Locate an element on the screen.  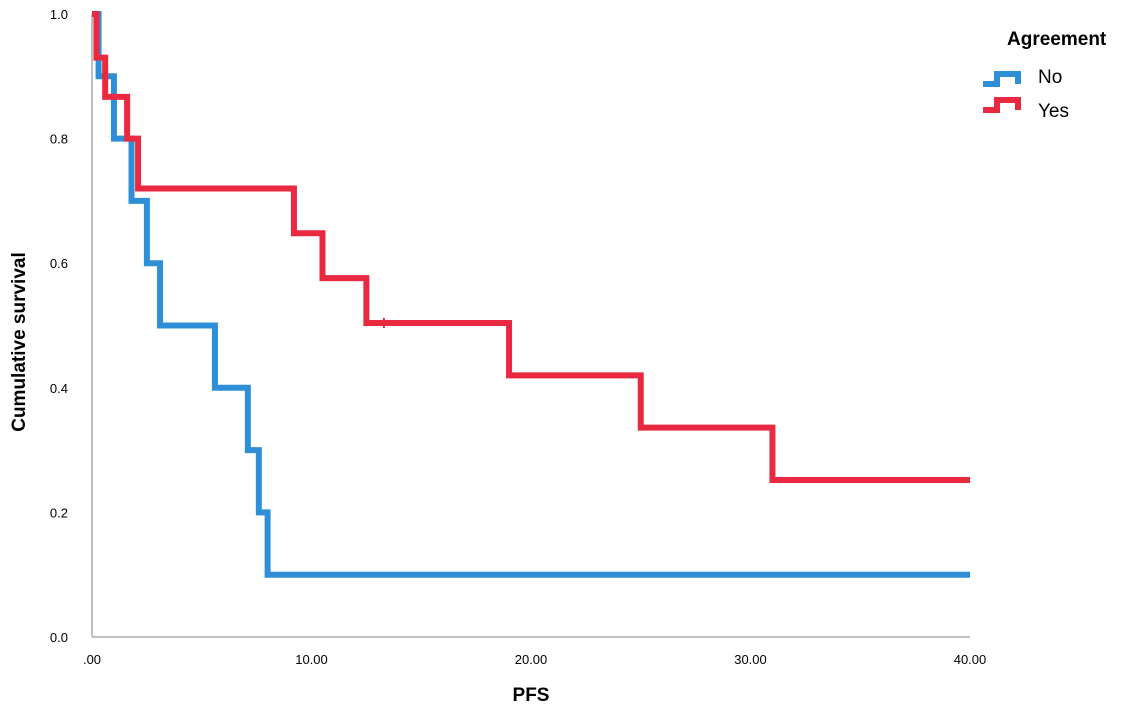
legend-label-no: No is located at coordinates (1050, 77).